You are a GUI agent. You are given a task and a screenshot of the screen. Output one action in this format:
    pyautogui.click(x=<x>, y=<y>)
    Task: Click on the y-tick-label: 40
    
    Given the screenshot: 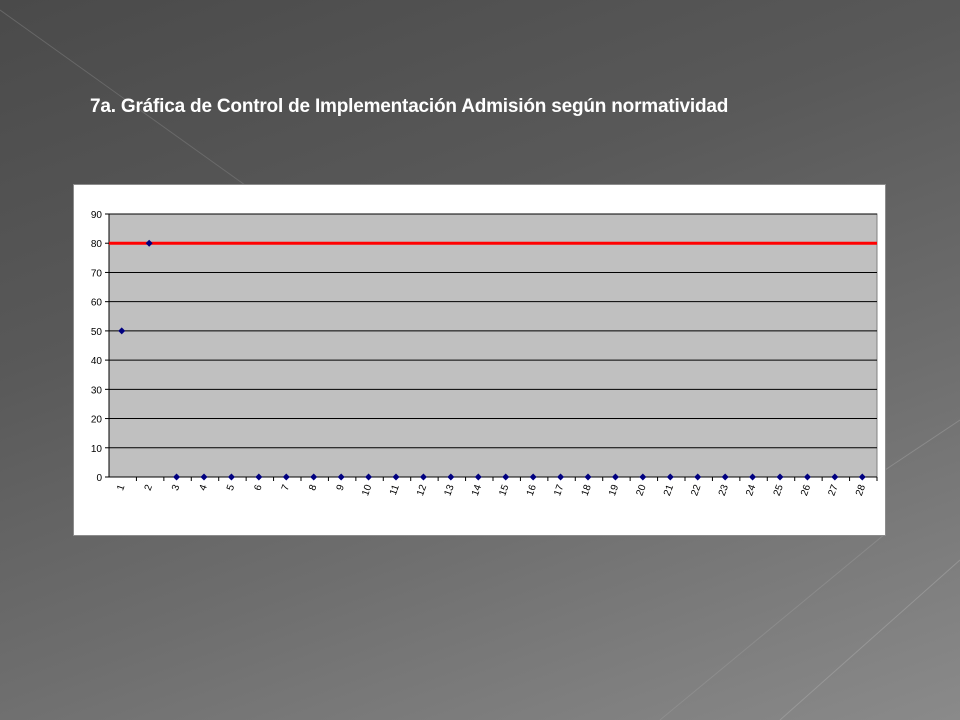 What is the action you would take?
    pyautogui.click(x=97, y=361)
    